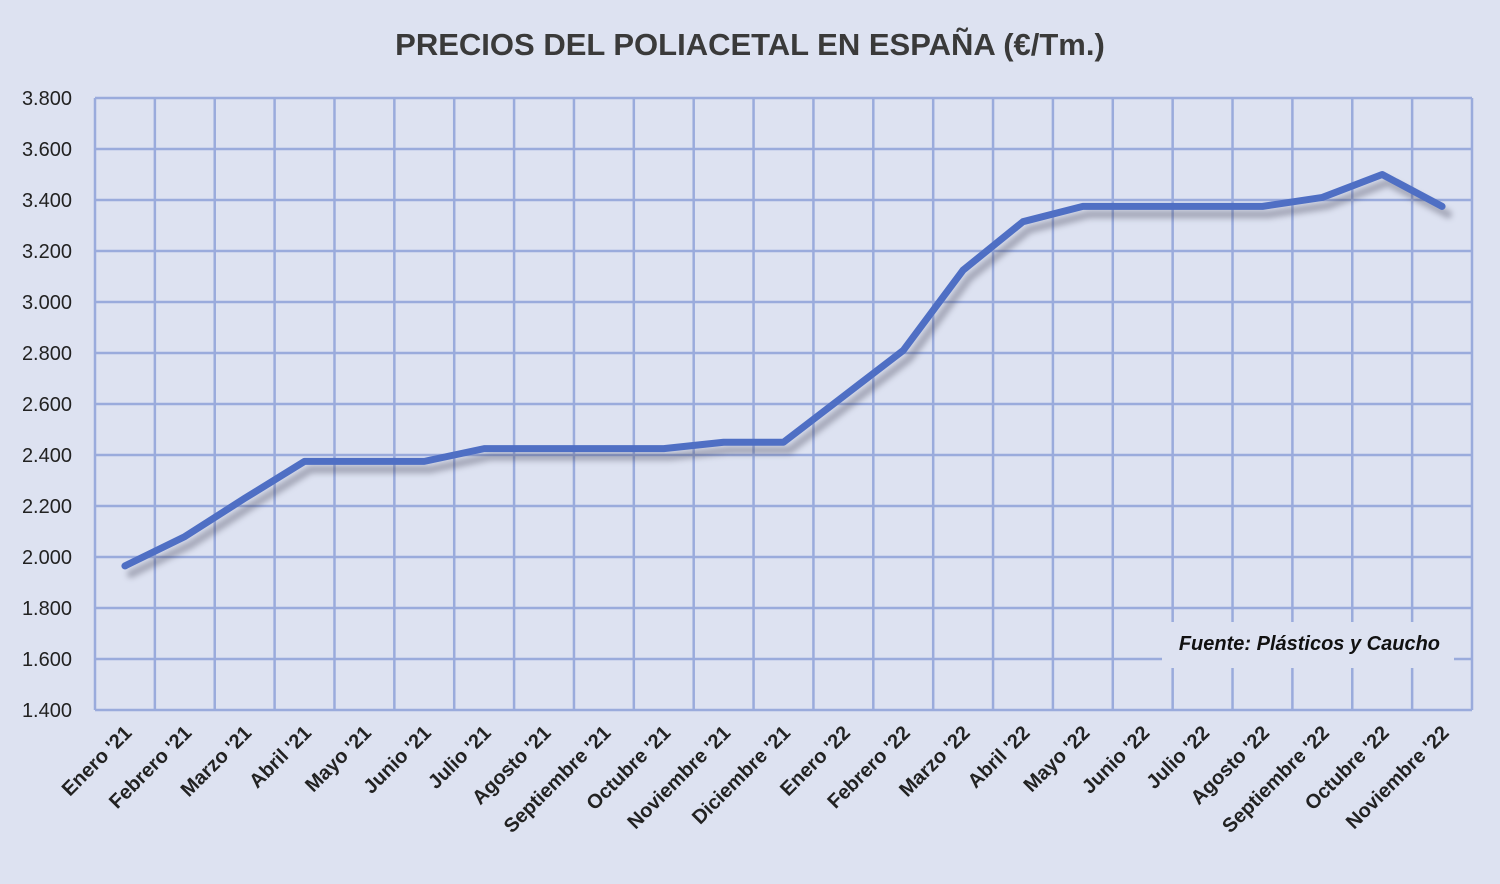 The image size is (1500, 884). Describe the element at coordinates (47, 558) in the screenshot. I see `y-tick-label: 2.000` at that location.